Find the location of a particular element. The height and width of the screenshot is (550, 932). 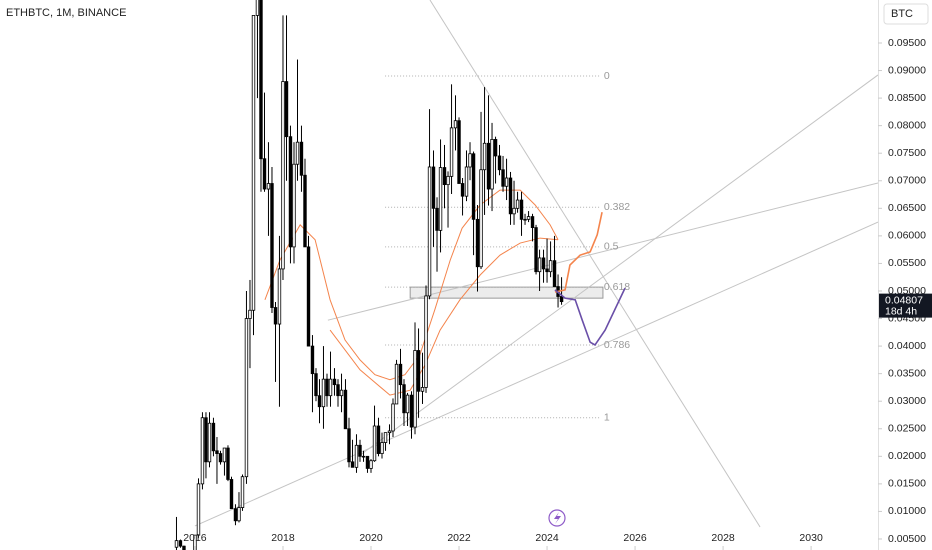

fib-label: 0.382 is located at coordinates (617, 207).